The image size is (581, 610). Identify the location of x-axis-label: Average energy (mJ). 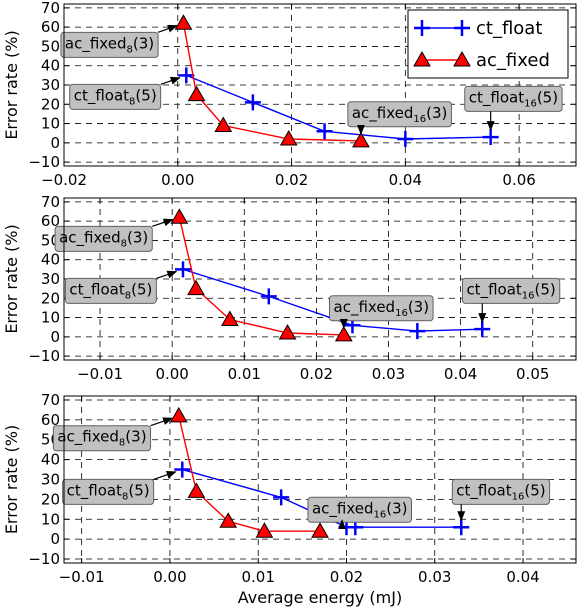
(320, 597).